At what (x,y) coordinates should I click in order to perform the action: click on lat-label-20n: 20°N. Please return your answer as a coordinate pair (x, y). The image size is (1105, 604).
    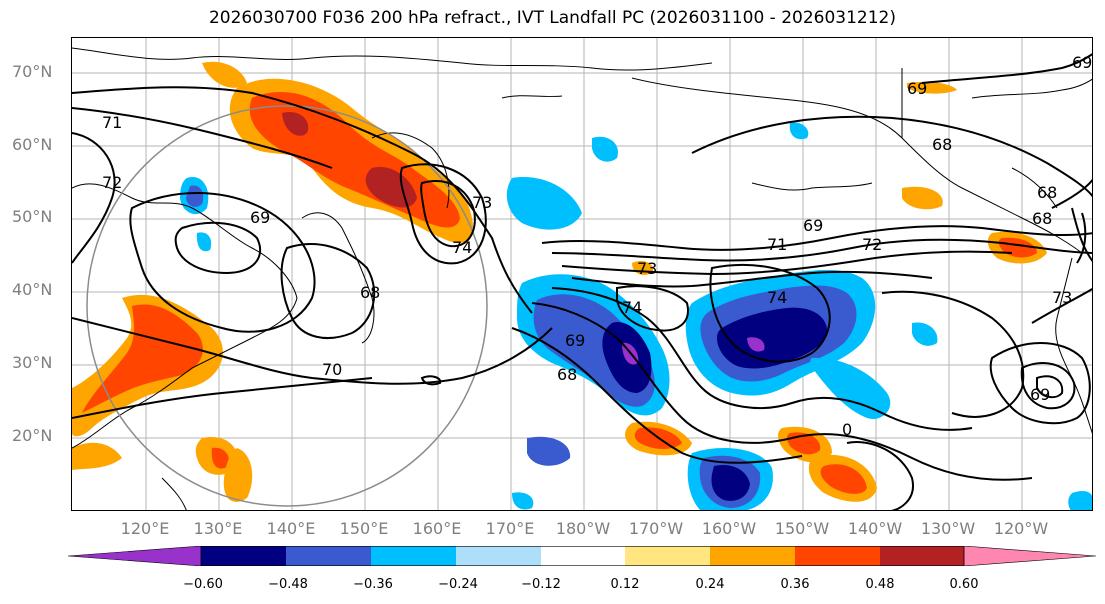
    Looking at the image, I should click on (32, 435).